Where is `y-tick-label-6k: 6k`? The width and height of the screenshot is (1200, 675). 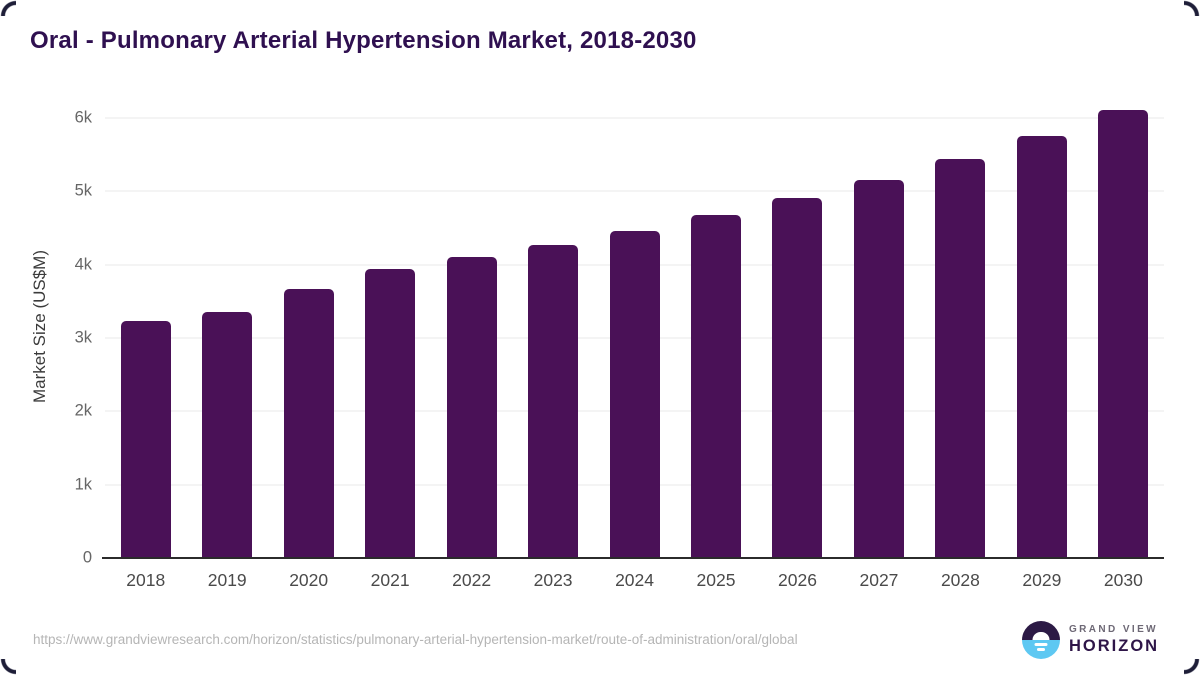
y-tick-label-6k: 6k is located at coordinates (83, 117).